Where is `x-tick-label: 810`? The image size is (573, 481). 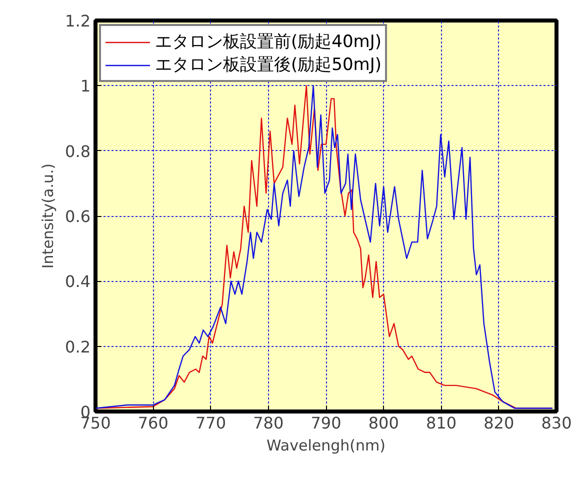 x-tick-label: 810 is located at coordinates (441, 423).